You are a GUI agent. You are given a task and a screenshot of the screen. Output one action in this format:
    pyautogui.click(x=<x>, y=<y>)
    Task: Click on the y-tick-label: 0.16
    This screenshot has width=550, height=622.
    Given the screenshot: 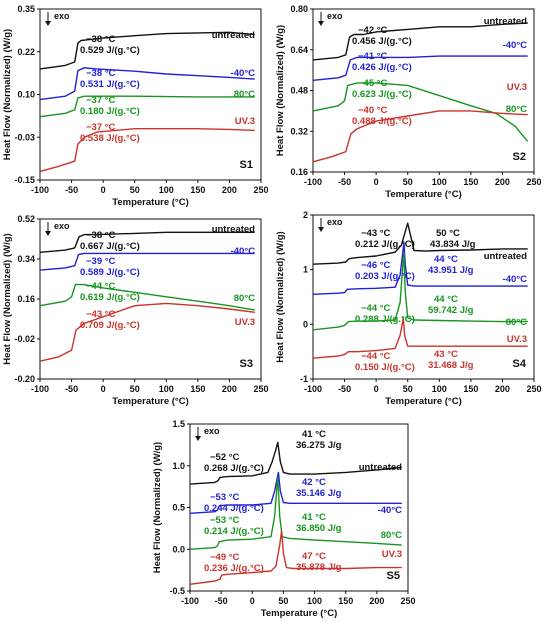 What is the action you would take?
    pyautogui.click(x=299, y=172)
    